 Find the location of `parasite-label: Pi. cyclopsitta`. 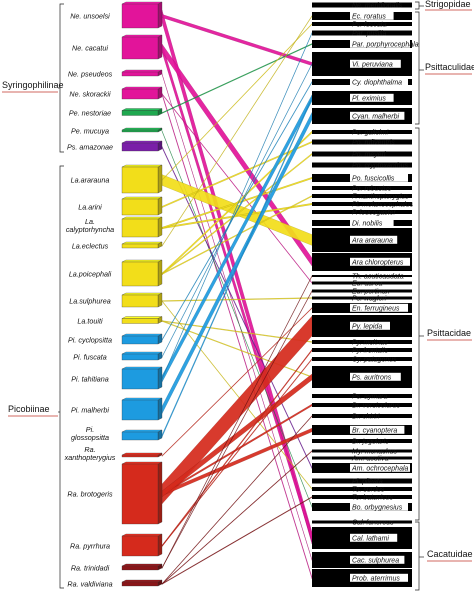

parasite-label: Pi. cyclopsitta is located at coordinates (90, 340).